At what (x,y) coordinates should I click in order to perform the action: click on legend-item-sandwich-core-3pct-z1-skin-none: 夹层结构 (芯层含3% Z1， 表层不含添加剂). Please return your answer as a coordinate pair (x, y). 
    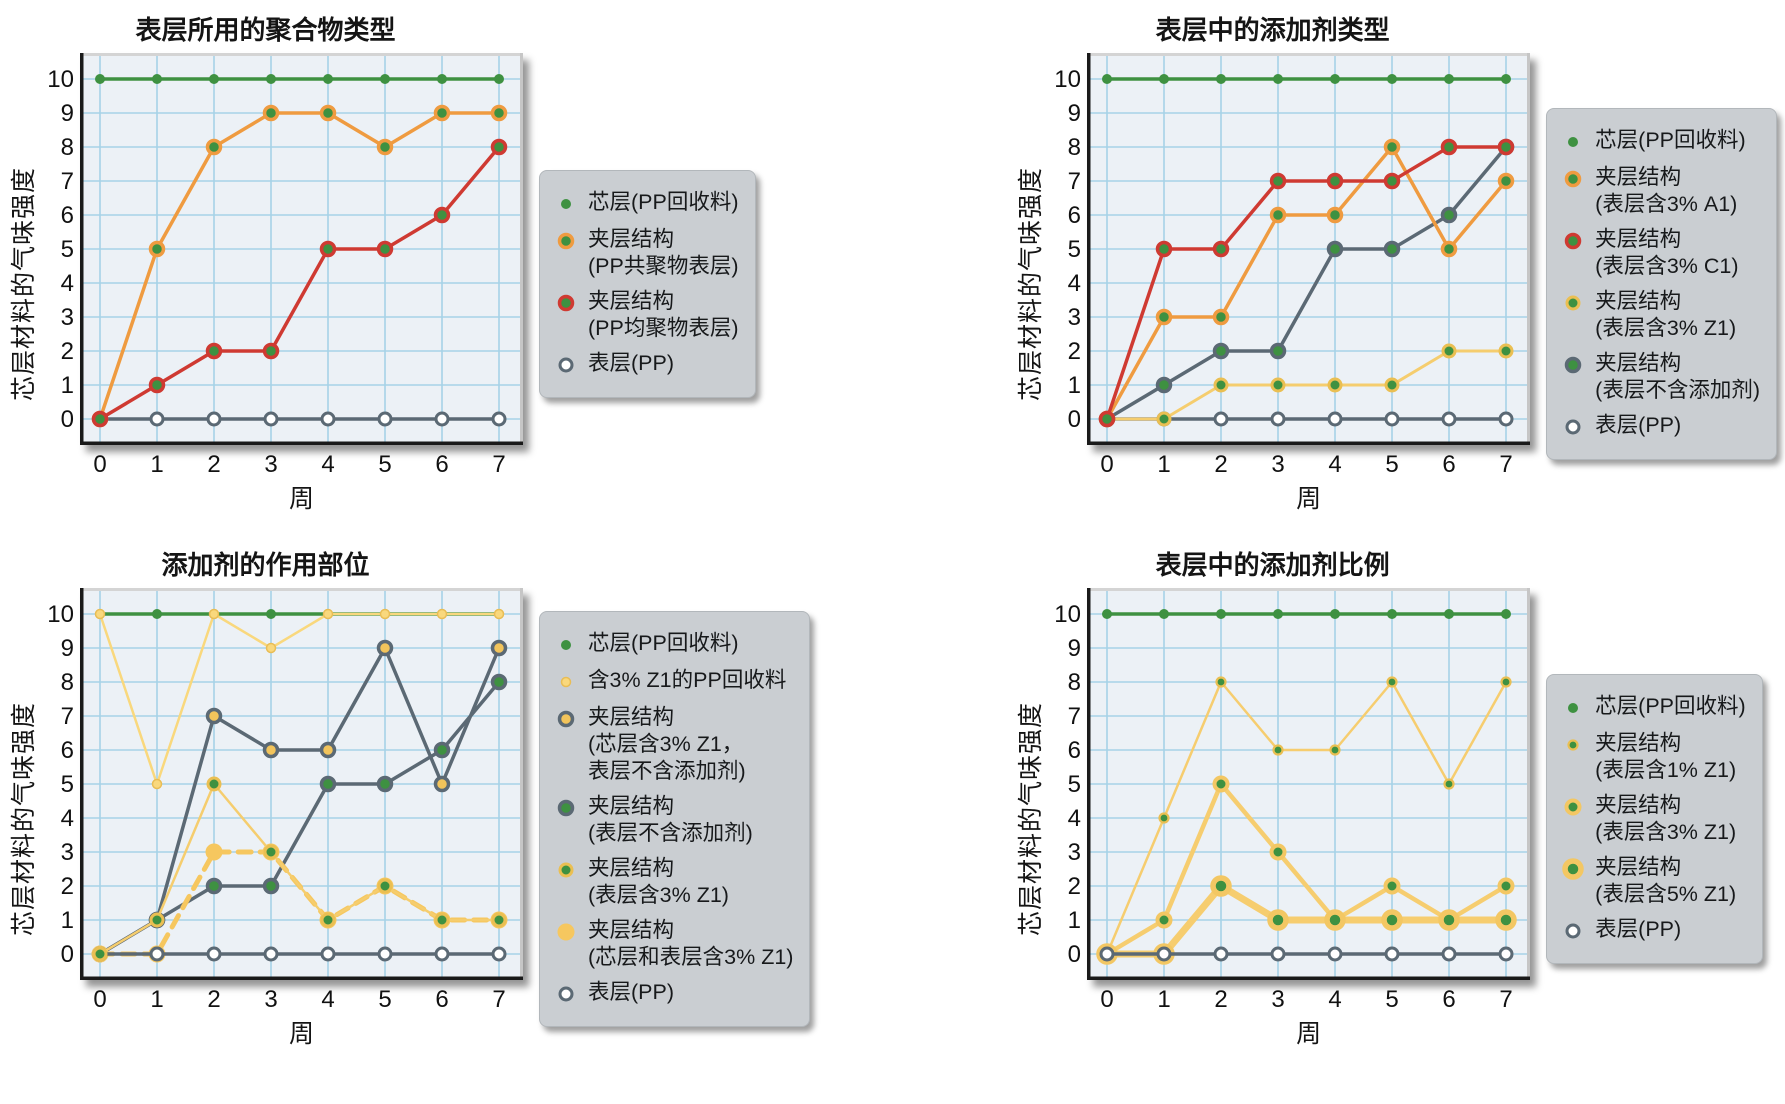
    Looking at the image, I should click on (672, 744).